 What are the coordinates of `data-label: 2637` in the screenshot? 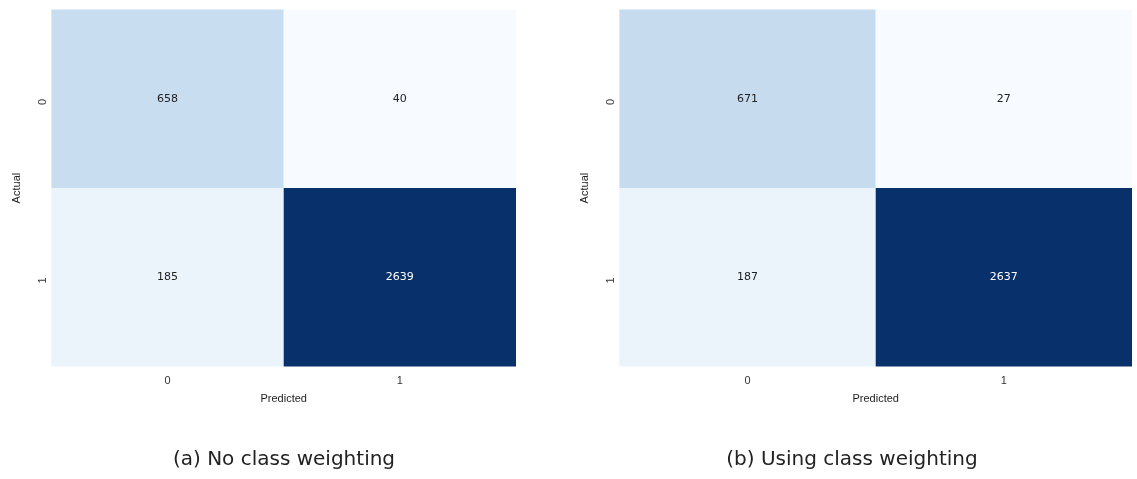 It's located at (1003, 277).